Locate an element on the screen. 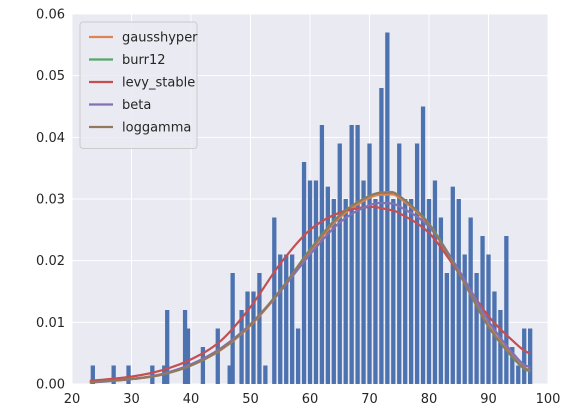 The height and width of the screenshot is (420, 567). x-tick-label: 60 is located at coordinates (310, 399).